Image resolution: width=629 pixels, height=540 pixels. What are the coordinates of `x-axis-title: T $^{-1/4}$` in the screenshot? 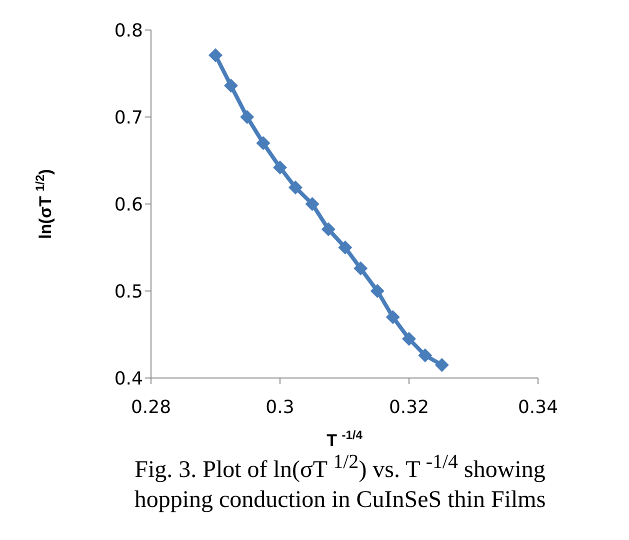 It's located at (344, 439).